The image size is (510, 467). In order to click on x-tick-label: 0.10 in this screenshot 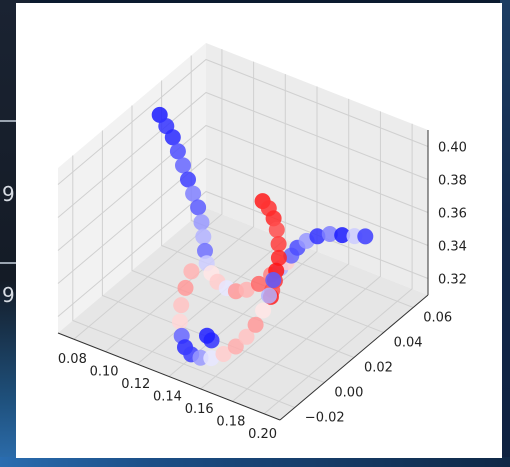, I will do `click(104, 372)`.